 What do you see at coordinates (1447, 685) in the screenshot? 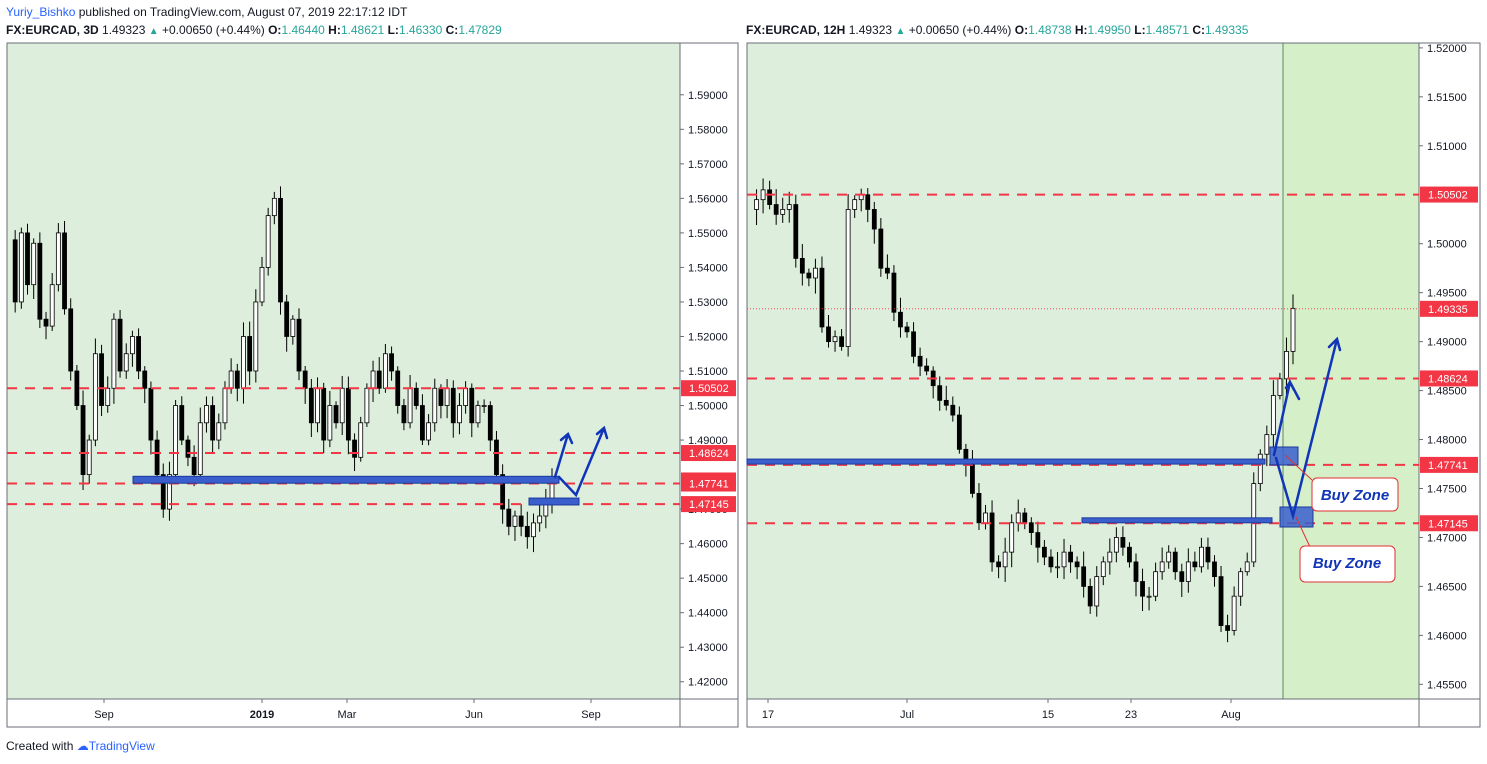
I see `right-y-tick-label: 1.45500` at bounding box center [1447, 685].